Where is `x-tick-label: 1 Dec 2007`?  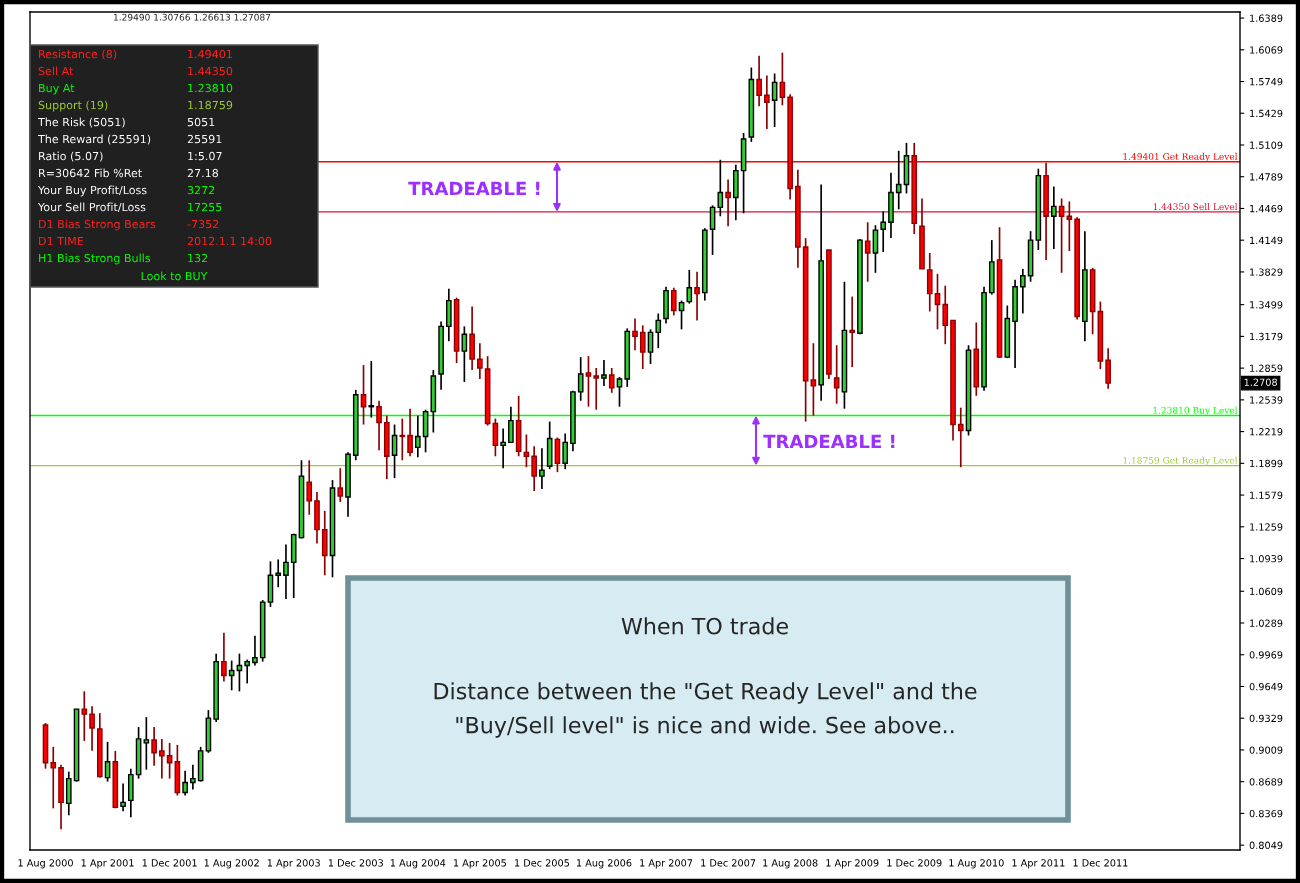
x-tick-label: 1 Dec 2007 is located at coordinates (728, 863).